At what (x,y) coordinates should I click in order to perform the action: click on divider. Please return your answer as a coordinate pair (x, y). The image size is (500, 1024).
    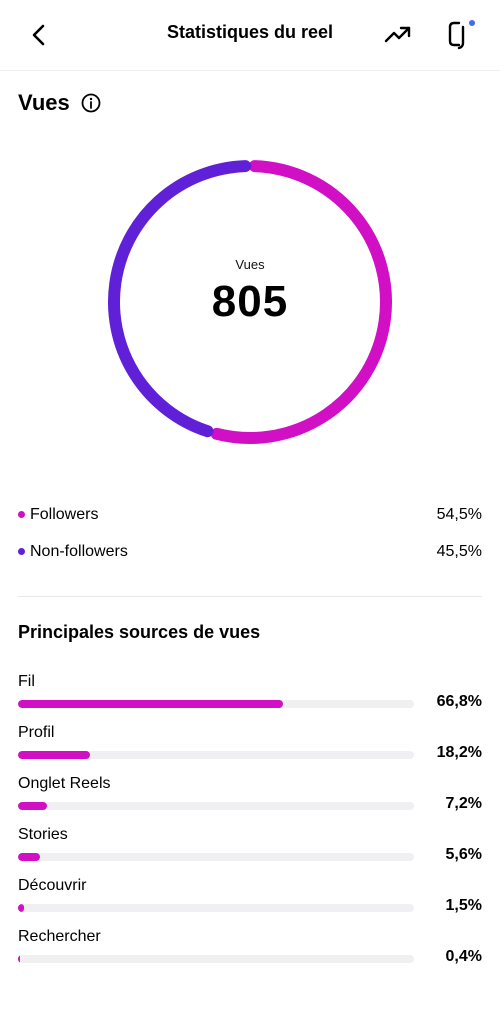
    Looking at the image, I should click on (250, 596).